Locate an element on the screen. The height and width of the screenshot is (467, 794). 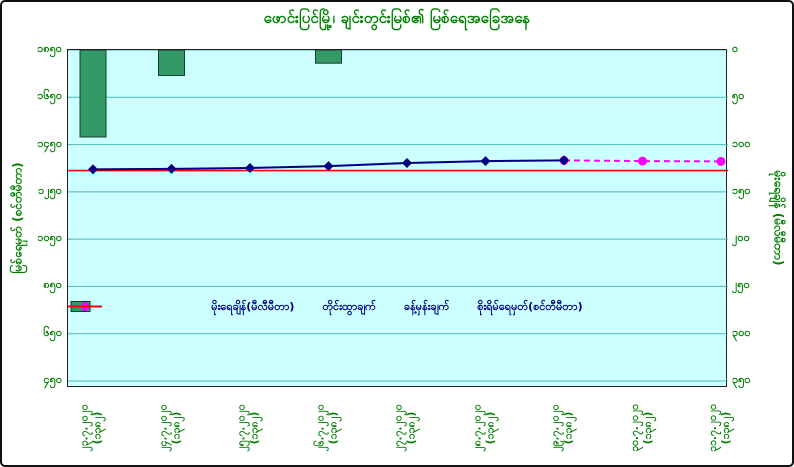
x-axis-label: ၂၉.၇.၂၀၂၀ (၁၃၈၂) is located at coordinates (563, 428).